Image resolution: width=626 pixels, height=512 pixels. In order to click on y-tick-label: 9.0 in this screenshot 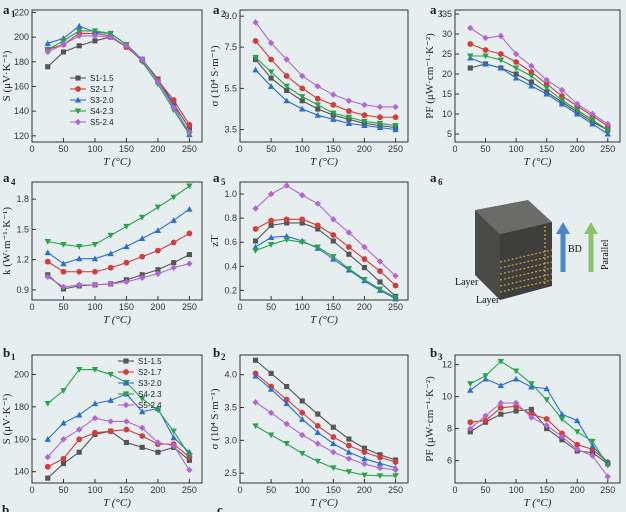, I will do `click(230, 16)`.